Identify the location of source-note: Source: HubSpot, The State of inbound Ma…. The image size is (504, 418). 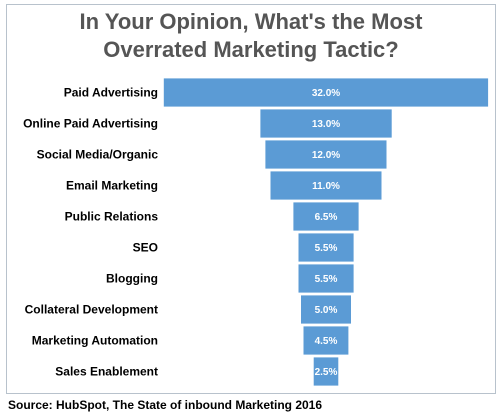
(165, 405).